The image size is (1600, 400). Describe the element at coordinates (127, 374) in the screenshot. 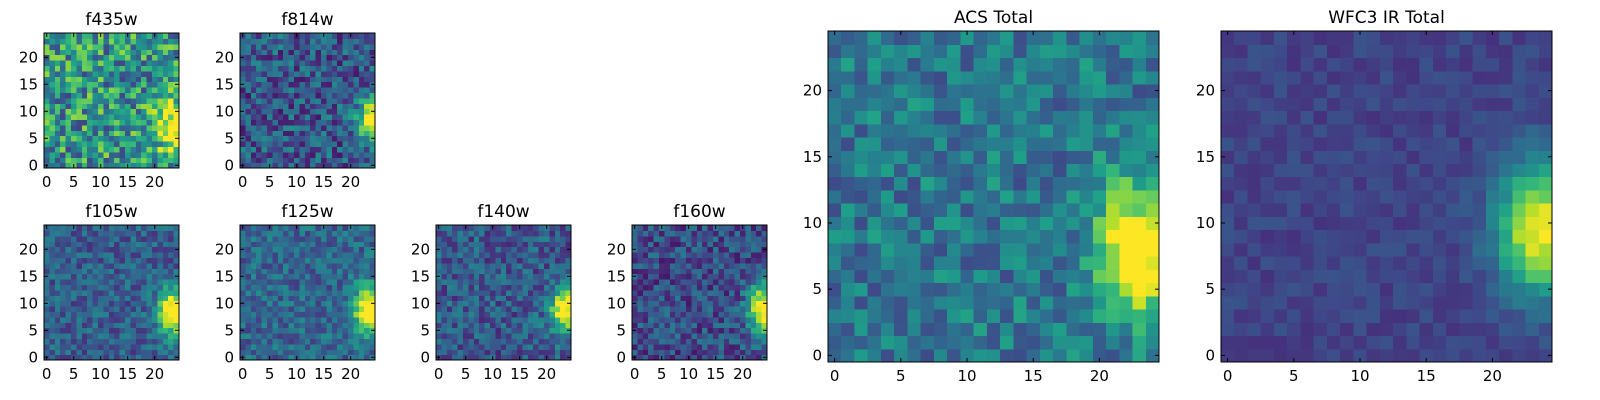

I see `x-tick-label: 15` at that location.